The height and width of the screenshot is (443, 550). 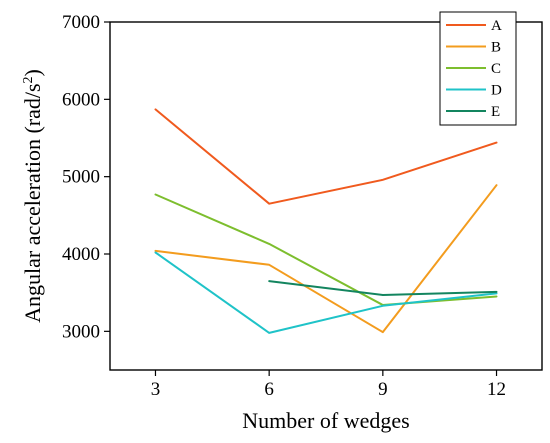 What do you see at coordinates (496, 69) in the screenshot?
I see `legend-label-c: C` at bounding box center [496, 69].